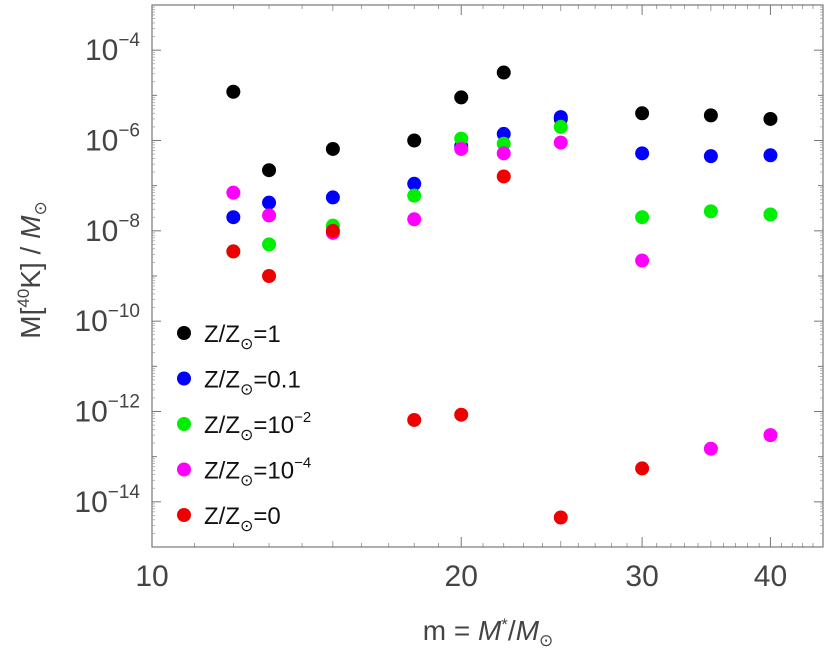 This screenshot has height=652, width=830. What do you see at coordinates (112, 229) in the screenshot?
I see `y-tick-label: 10⁻⁸` at bounding box center [112, 229].